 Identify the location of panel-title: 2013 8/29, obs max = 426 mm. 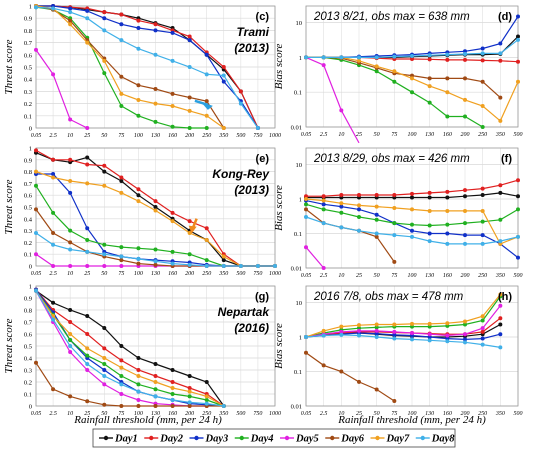
(391, 159).